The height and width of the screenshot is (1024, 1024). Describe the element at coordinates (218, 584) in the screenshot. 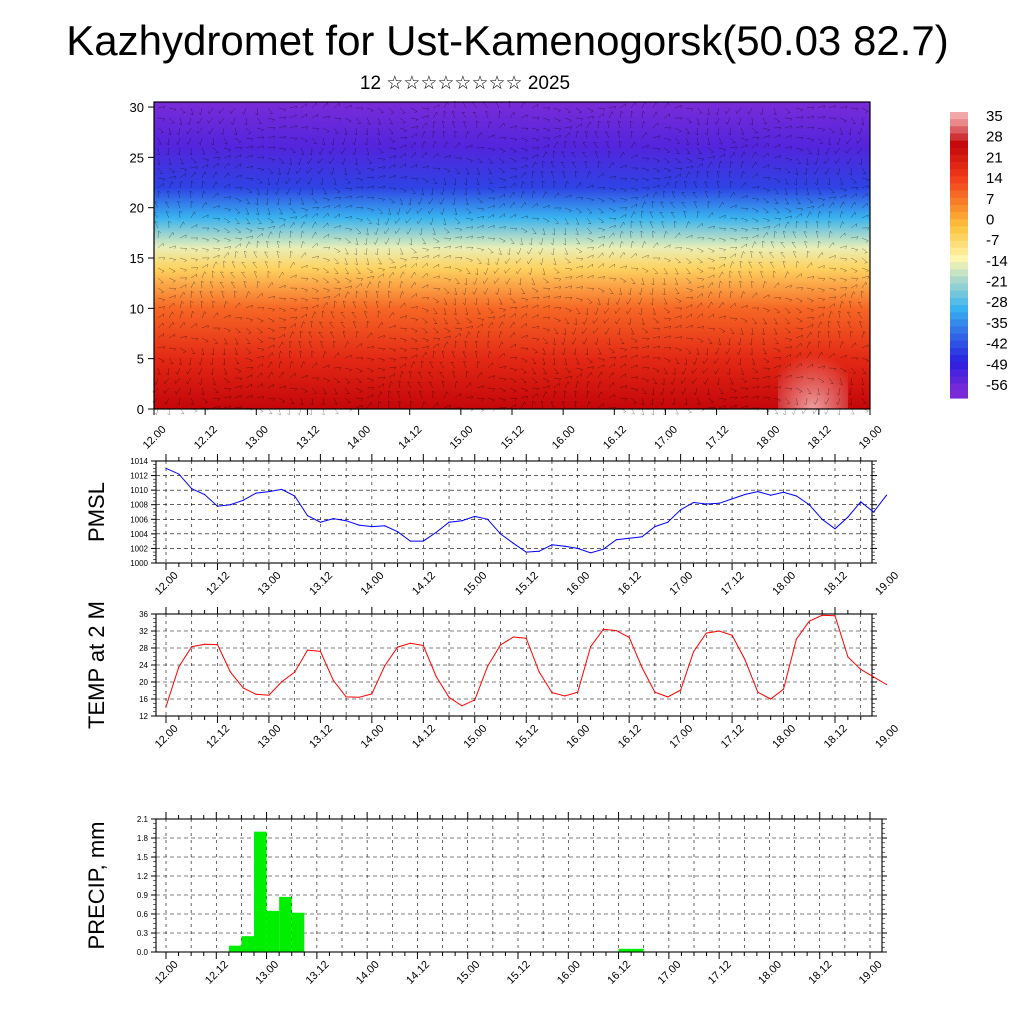

I see `pmsl-x-tick-label: 12.12` at that location.